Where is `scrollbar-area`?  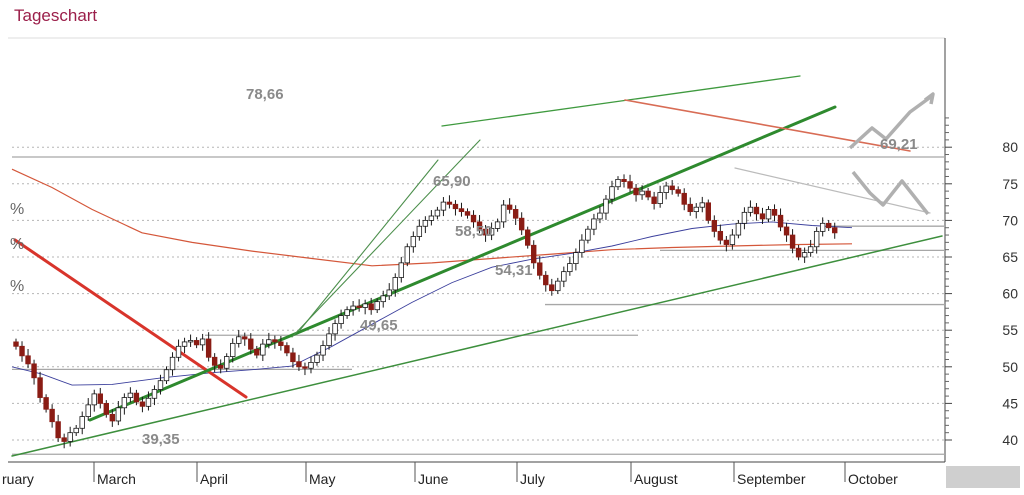 scrollbar-area is located at coordinates (983, 477).